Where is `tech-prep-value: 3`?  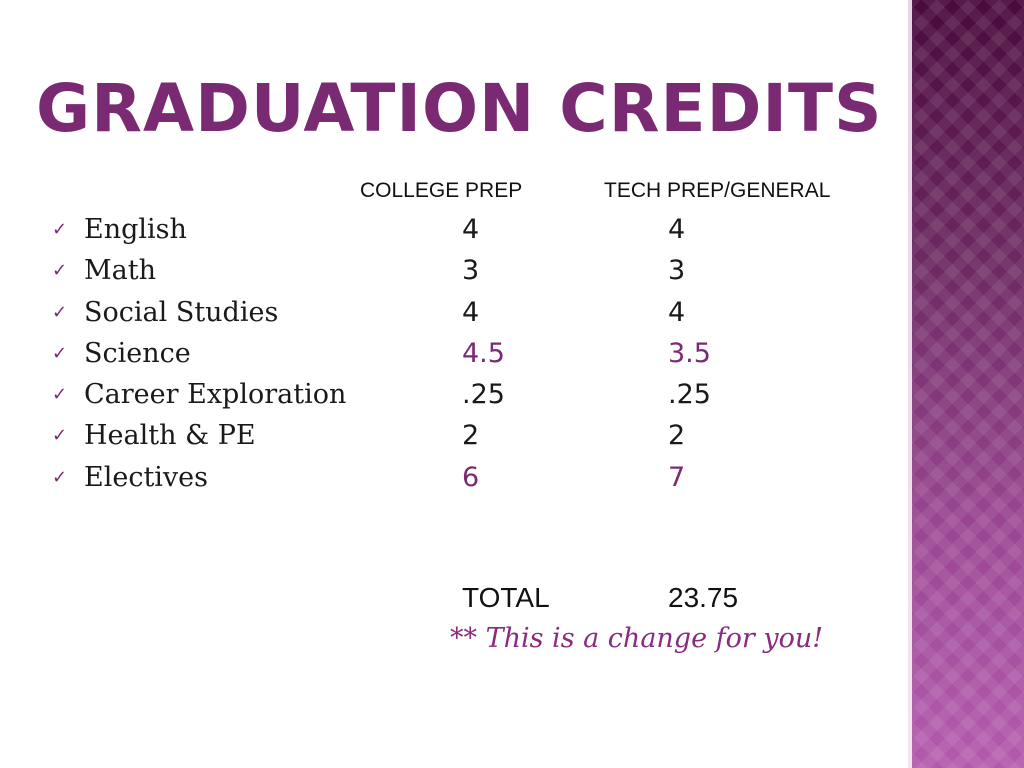 tech-prep-value: 3 is located at coordinates (677, 271).